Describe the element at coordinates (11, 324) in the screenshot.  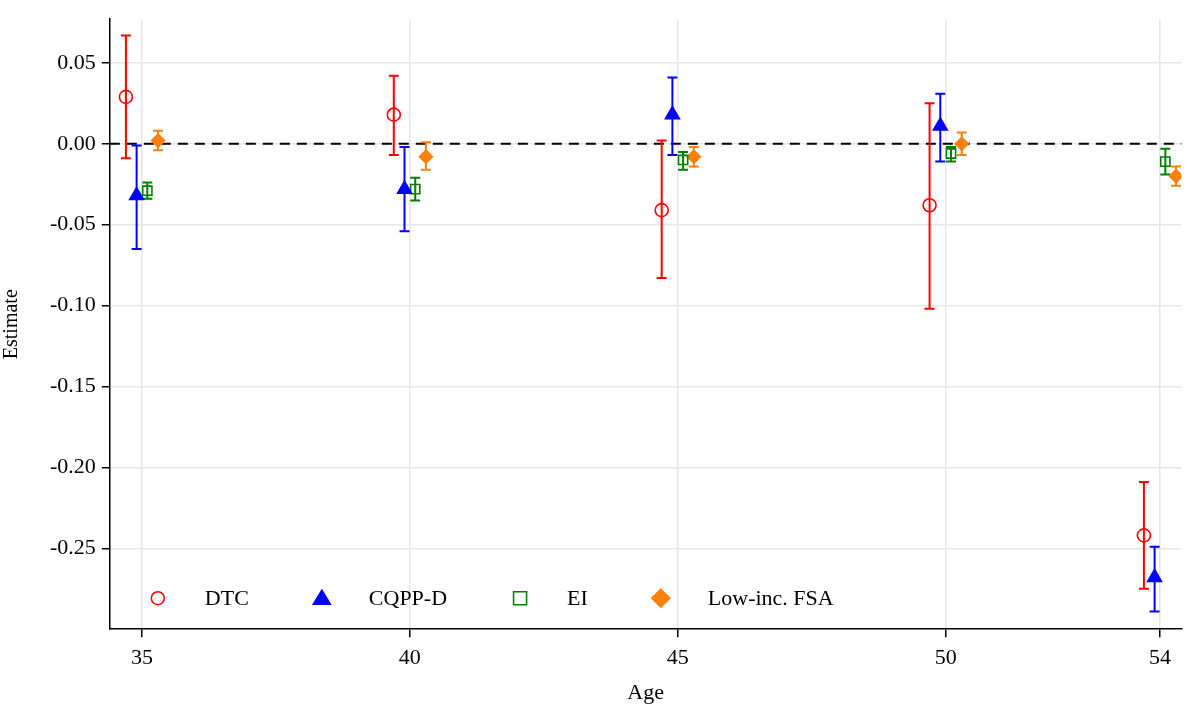
I see `y-axis-title: Estimate` at that location.